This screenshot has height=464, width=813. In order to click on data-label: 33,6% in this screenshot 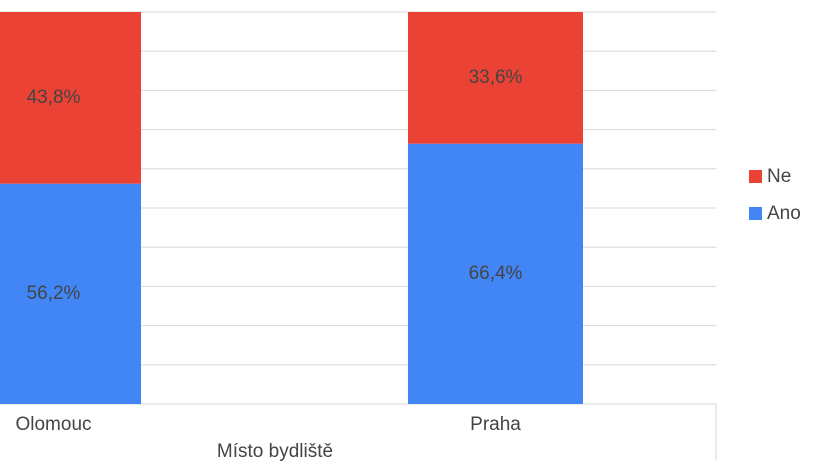, I will do `click(496, 77)`.